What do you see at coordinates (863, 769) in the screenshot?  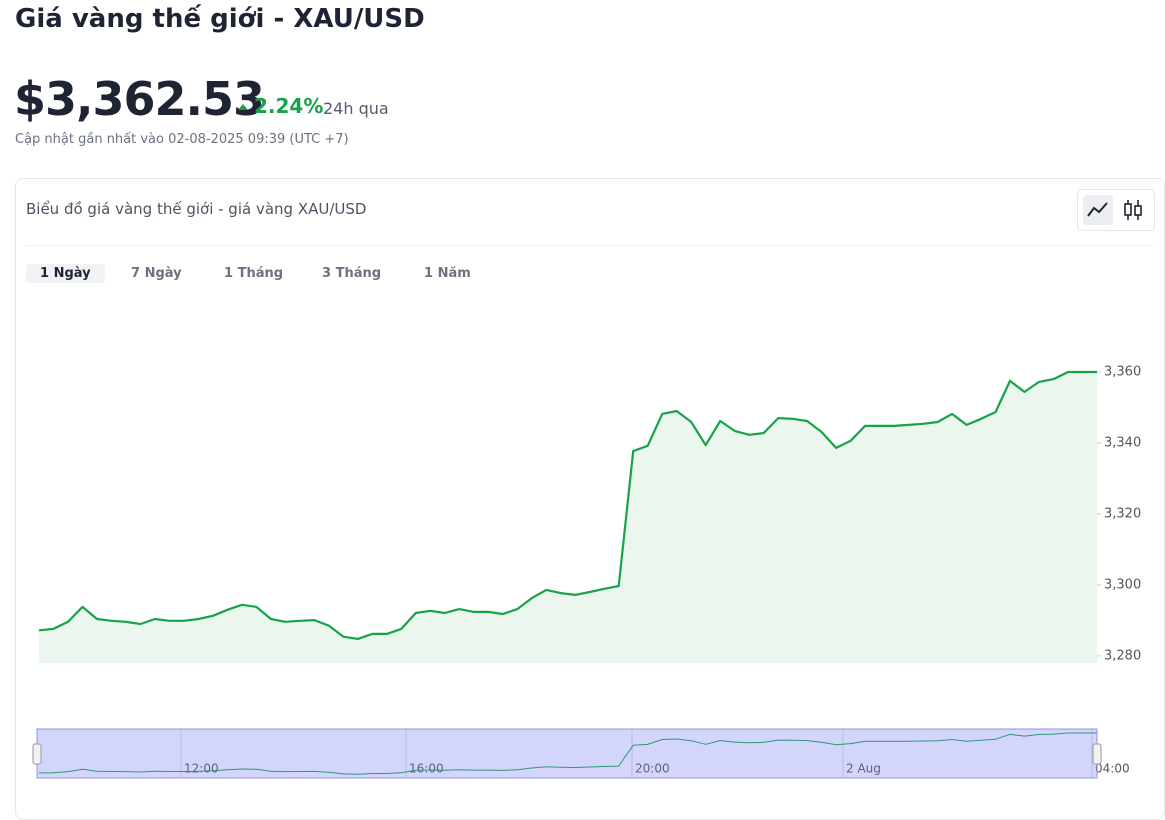 I see `navigator-label: 2 Aug` at bounding box center [863, 769].